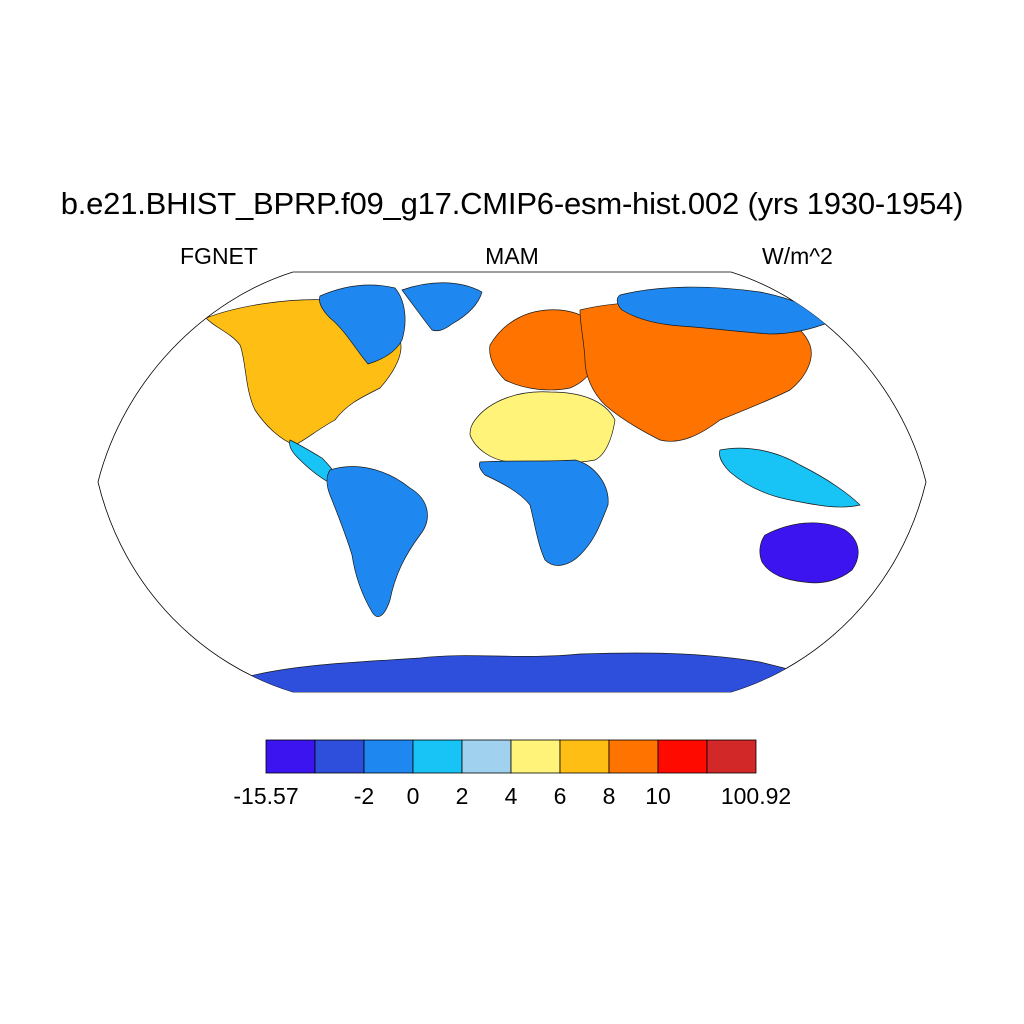 This screenshot has width=1024, height=1024. Describe the element at coordinates (219, 256) in the screenshot. I see `variable-name: FGNET` at that location.